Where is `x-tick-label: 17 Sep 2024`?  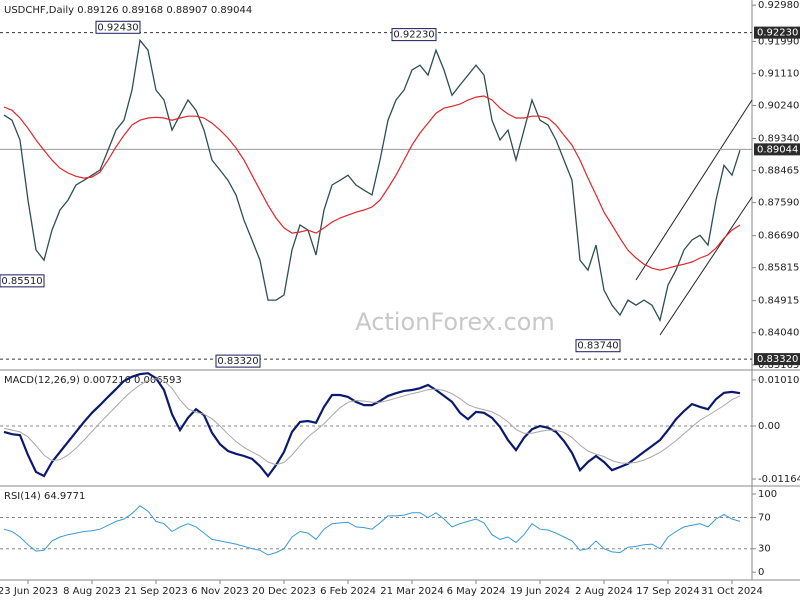
x-tick-label: 17 Sep 2024 is located at coordinates (667, 591).